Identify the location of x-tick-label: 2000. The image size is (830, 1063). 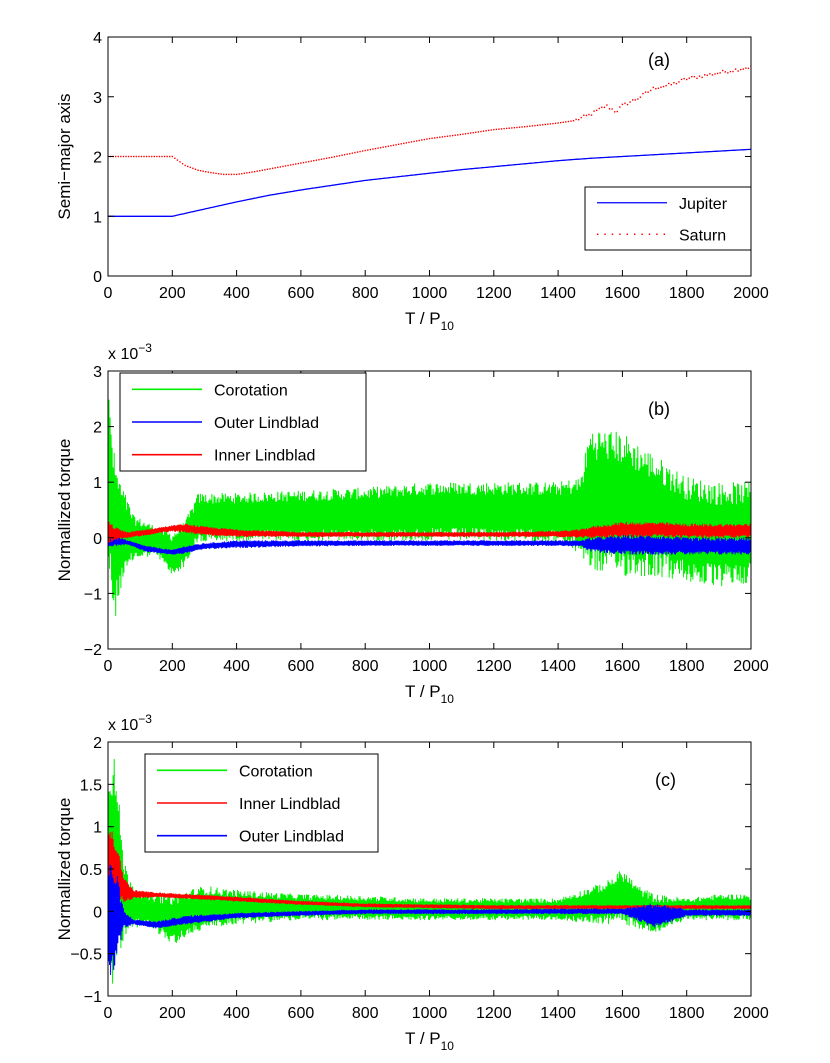
(751, 666).